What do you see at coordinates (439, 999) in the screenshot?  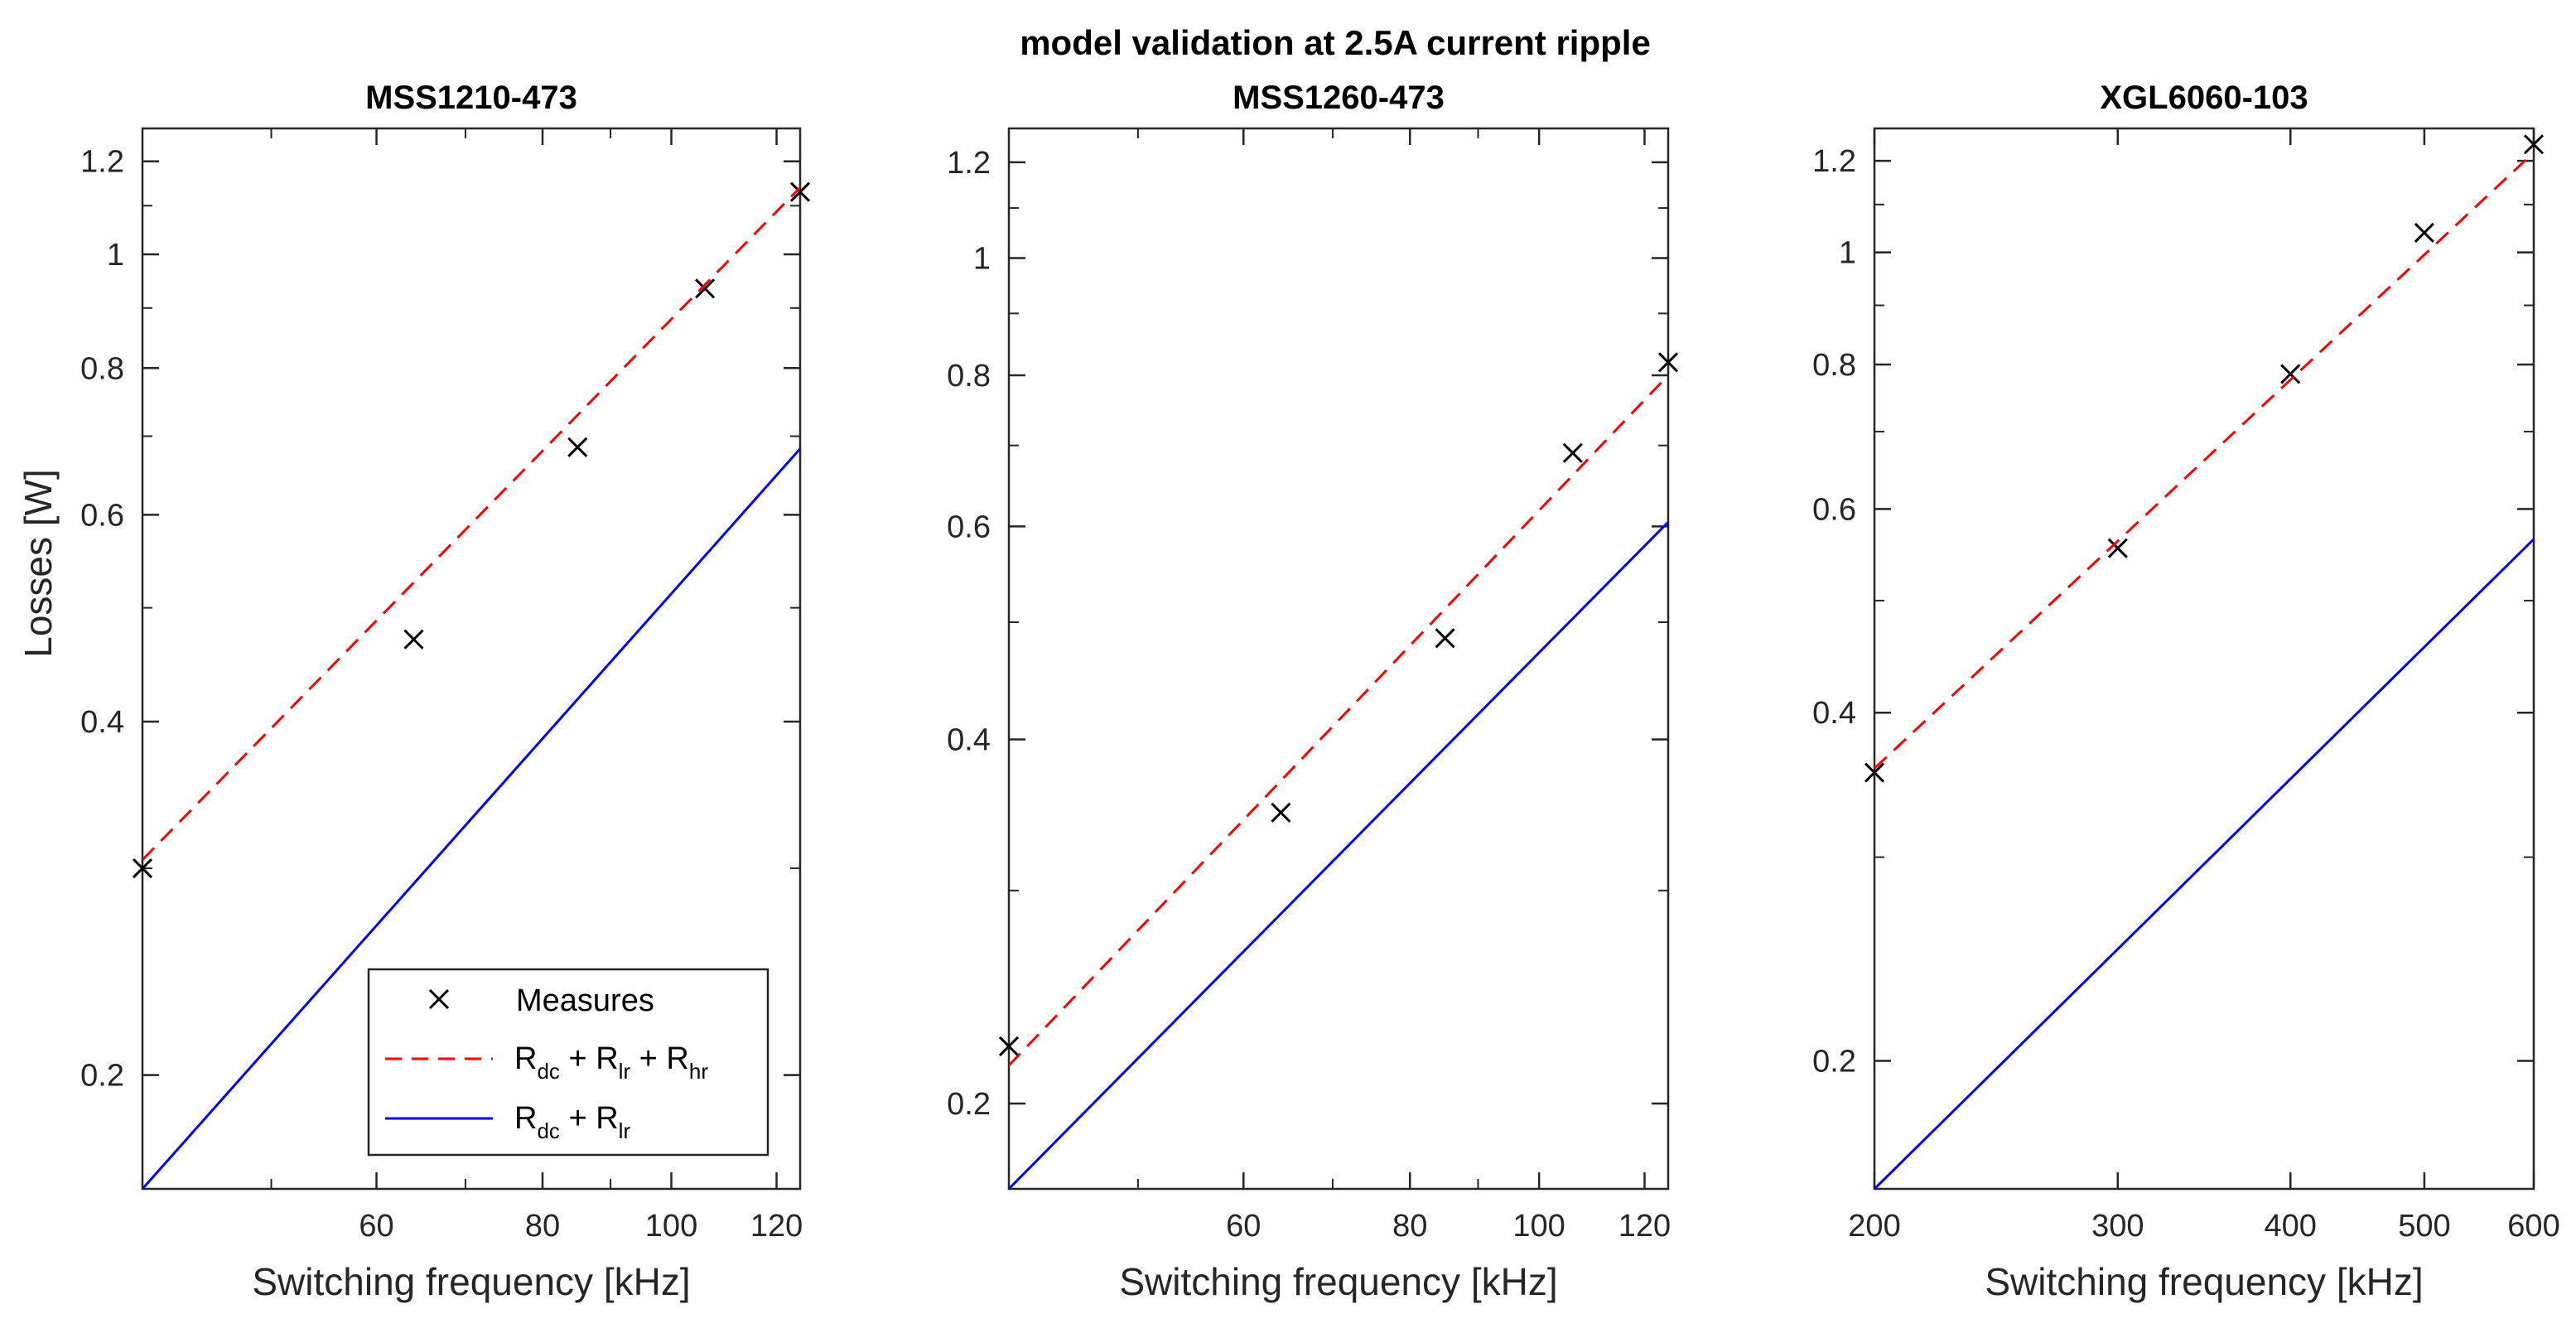 I see `legend-marker` at bounding box center [439, 999].